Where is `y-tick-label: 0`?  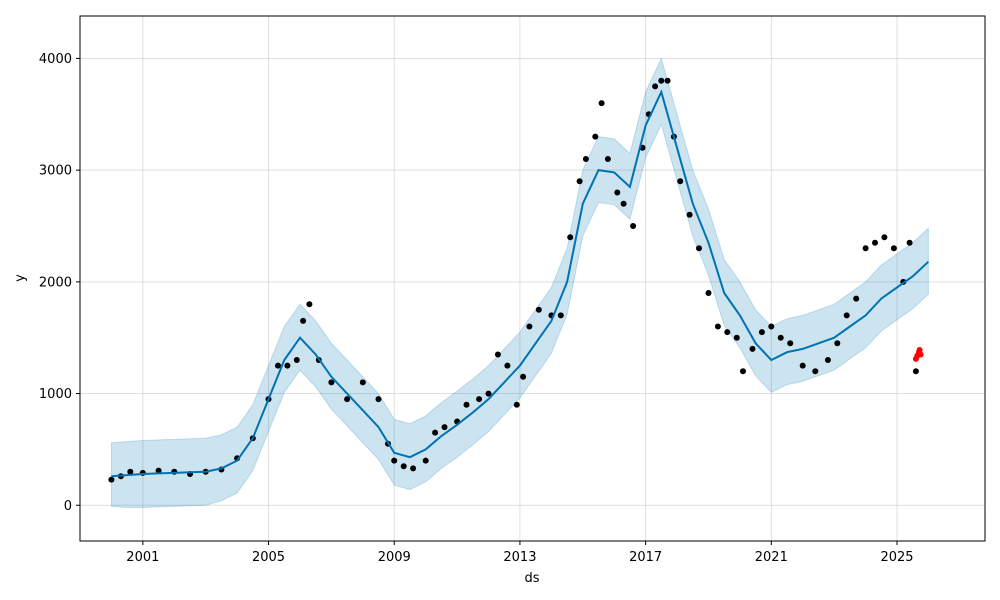
y-tick-label: 0 is located at coordinates (68, 506).